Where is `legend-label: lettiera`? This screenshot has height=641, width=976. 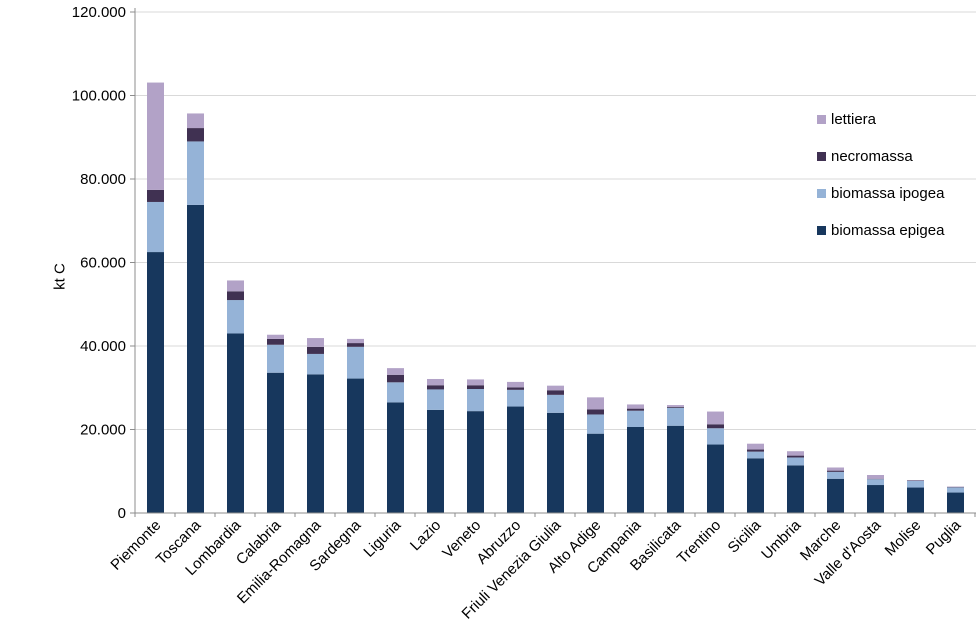 legend-label: lettiera is located at coordinates (854, 119).